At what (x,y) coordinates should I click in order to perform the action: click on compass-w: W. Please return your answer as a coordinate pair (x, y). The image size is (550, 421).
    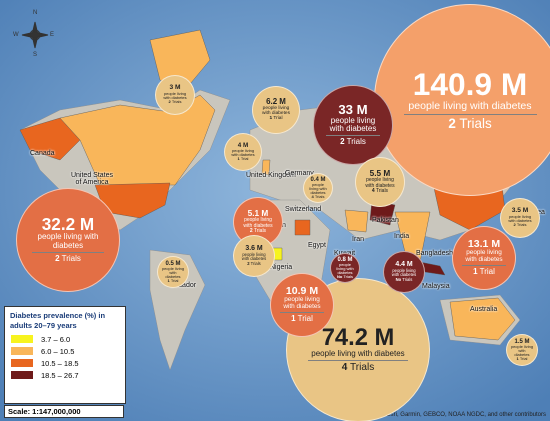
    Looking at the image, I should click on (16, 35).